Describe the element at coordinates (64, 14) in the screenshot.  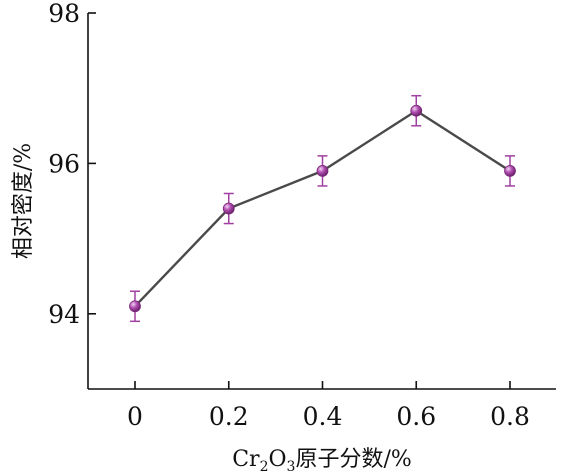
I see `y-tick-label-2: 98` at that location.